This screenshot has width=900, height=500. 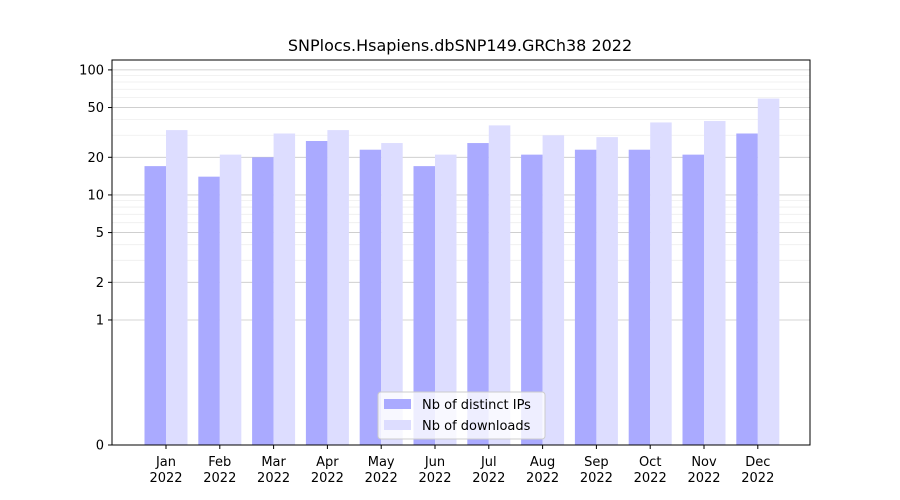 What do you see at coordinates (488, 462) in the screenshot?
I see `x-tick-label-month: Jul` at bounding box center [488, 462].